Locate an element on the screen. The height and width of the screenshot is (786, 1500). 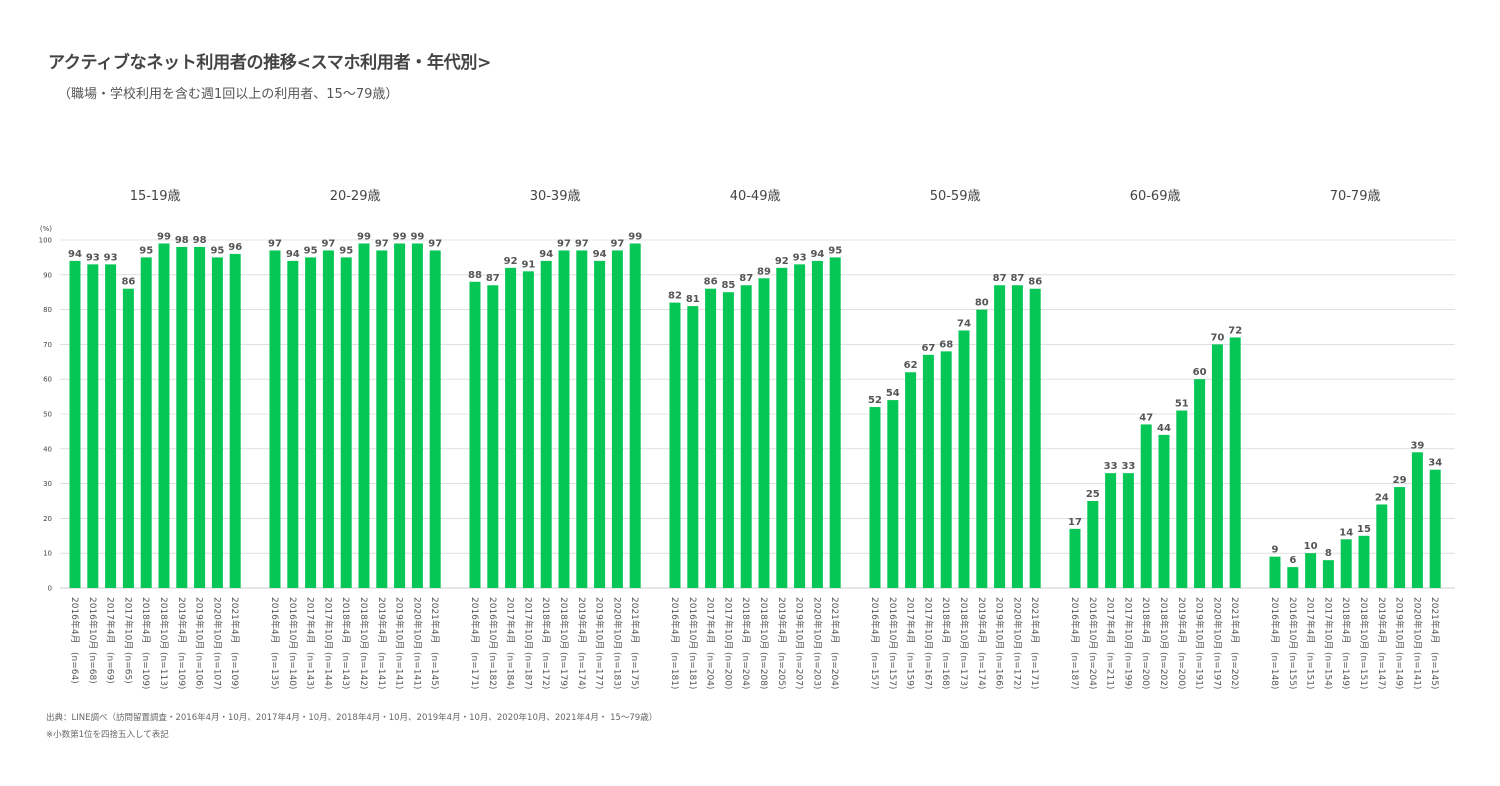
y-tick-label: 90 is located at coordinates (47, 275).